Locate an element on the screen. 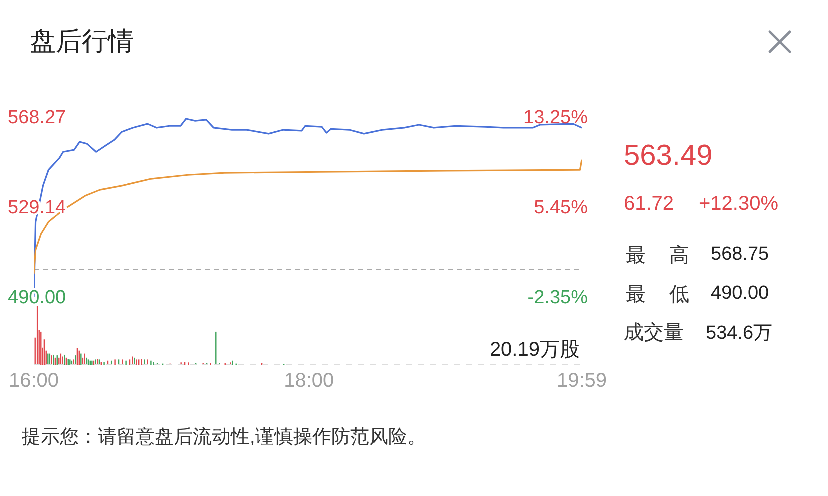  y2-tick-label: -2.35% is located at coordinates (558, 298).